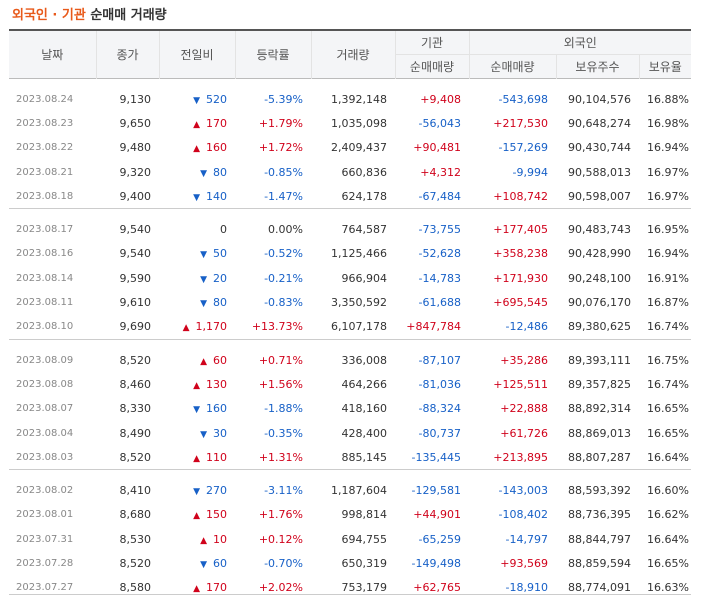  I want to click on cell-change-value: 60, so click(220, 360).